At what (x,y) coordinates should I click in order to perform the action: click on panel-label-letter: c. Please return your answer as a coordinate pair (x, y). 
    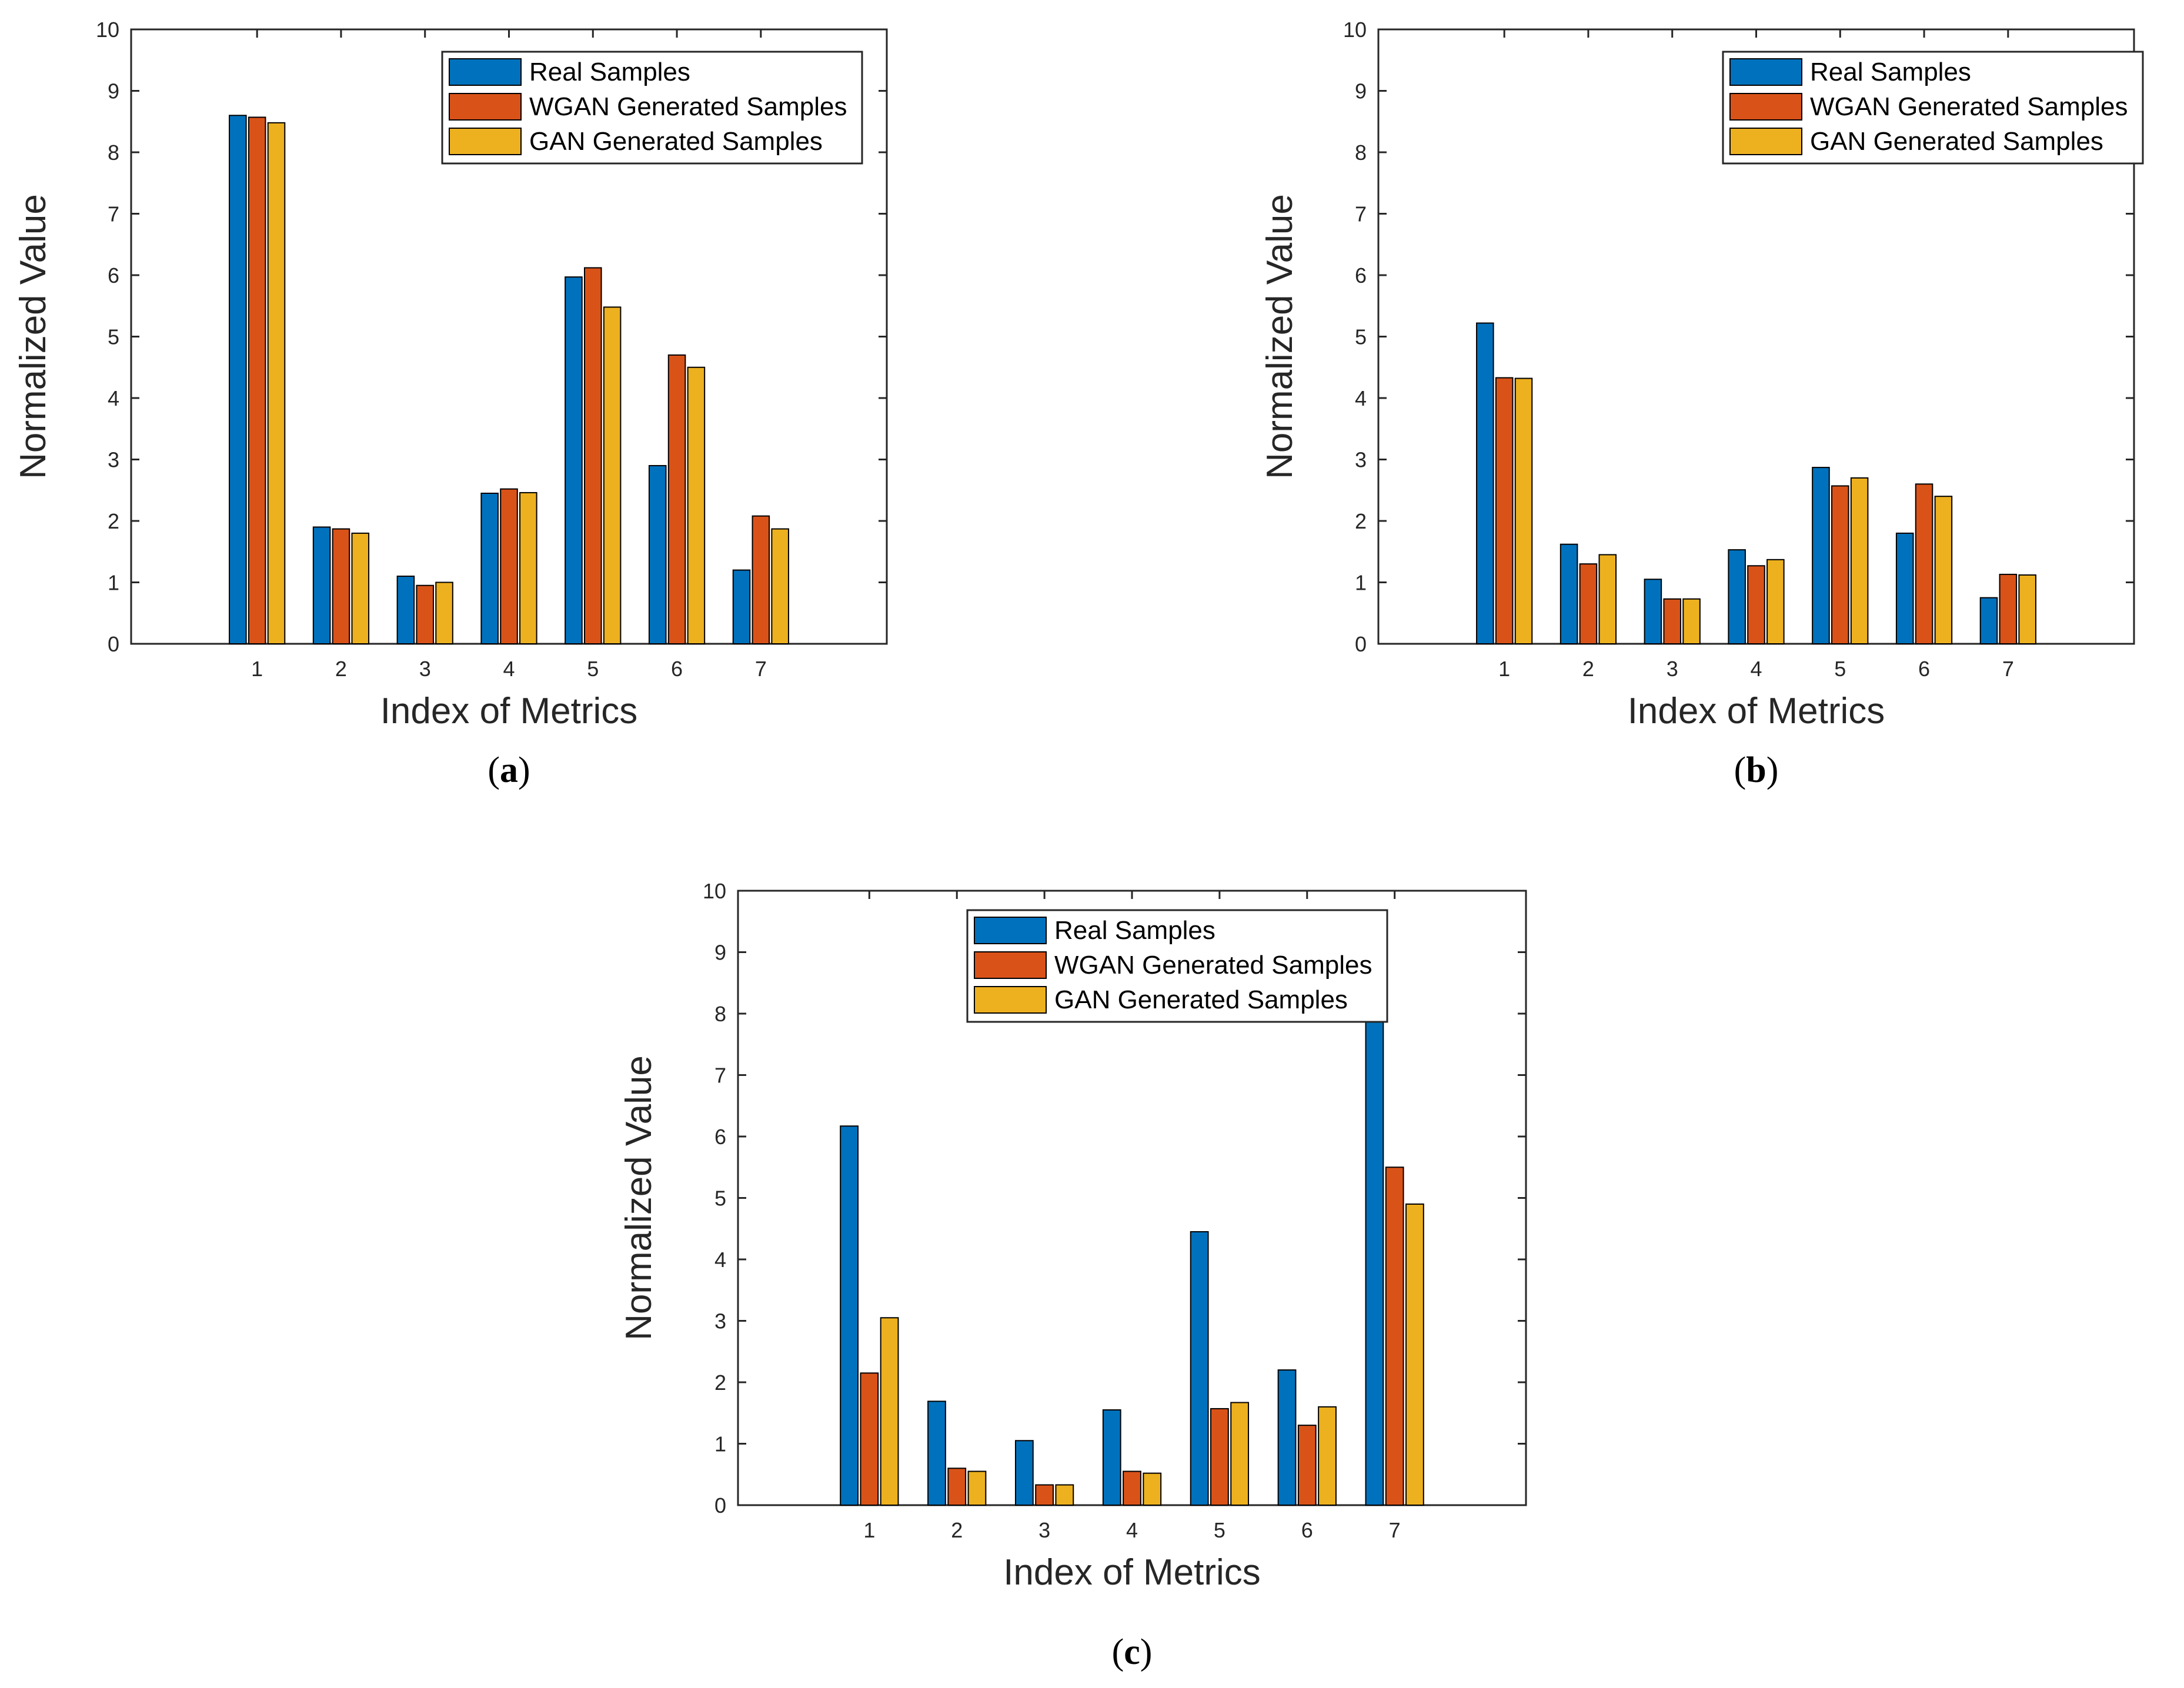
    Looking at the image, I should click on (1132, 1652).